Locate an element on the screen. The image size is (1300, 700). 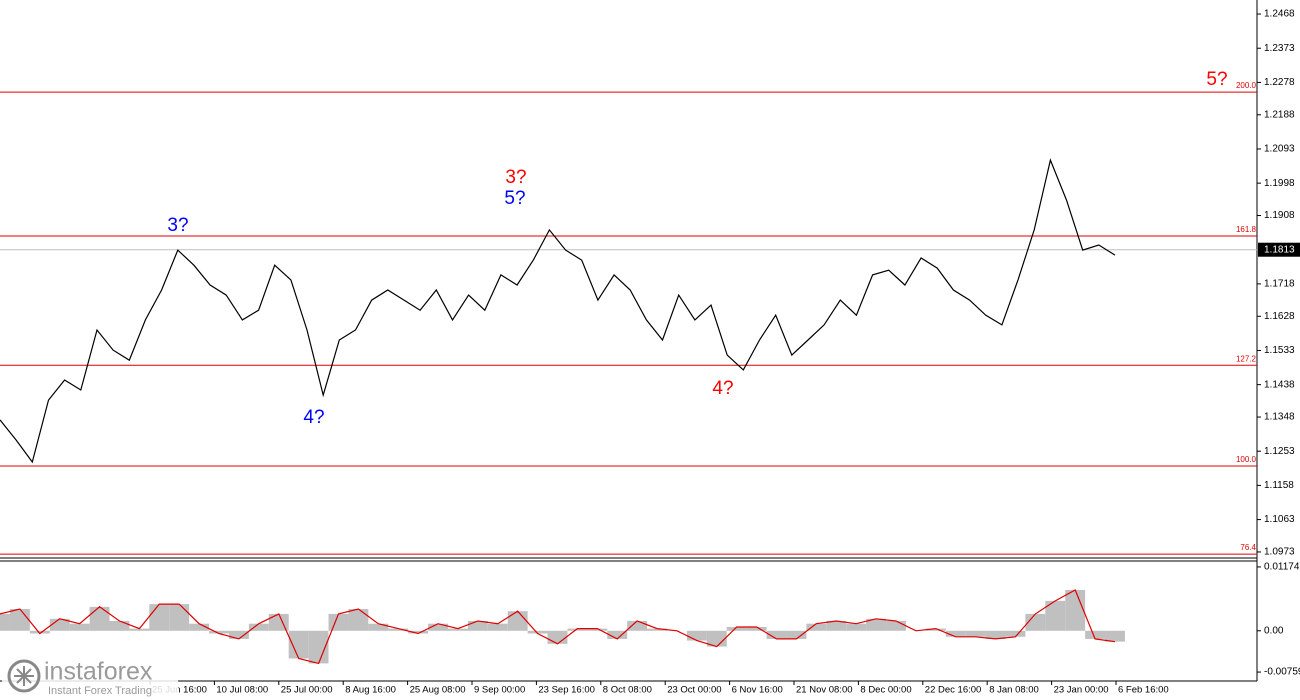
y-tick-label: 1.2373 is located at coordinates (1279, 48).